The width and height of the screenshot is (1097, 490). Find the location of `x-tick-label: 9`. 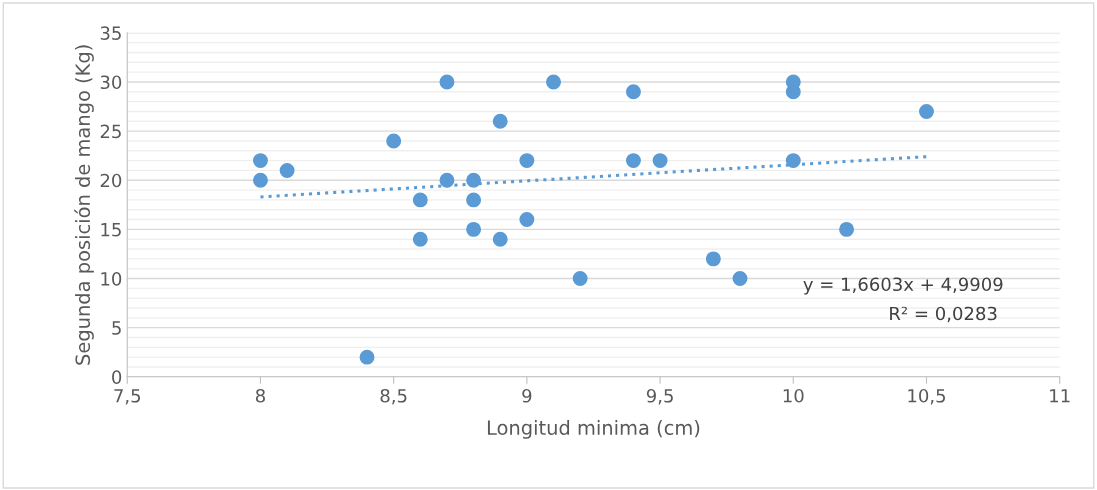

x-tick-label: 9 is located at coordinates (527, 395).